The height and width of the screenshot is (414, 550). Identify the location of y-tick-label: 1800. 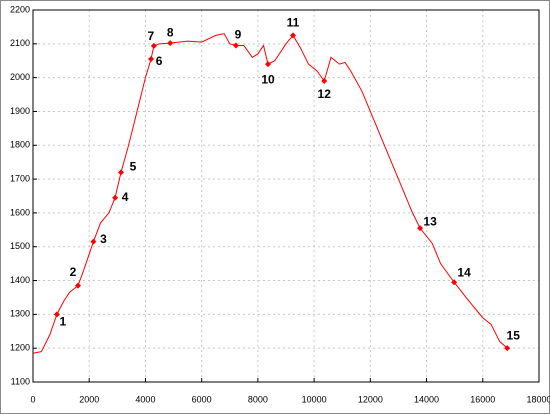
(20, 145).